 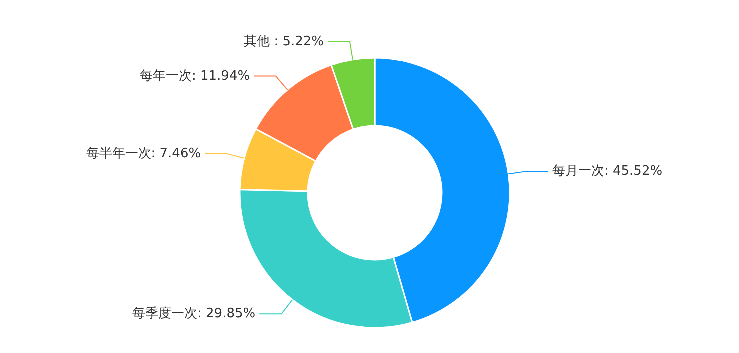 What do you see at coordinates (144, 154) in the screenshot?
I see `slice-label: 每半年一次: 7.46%` at bounding box center [144, 154].